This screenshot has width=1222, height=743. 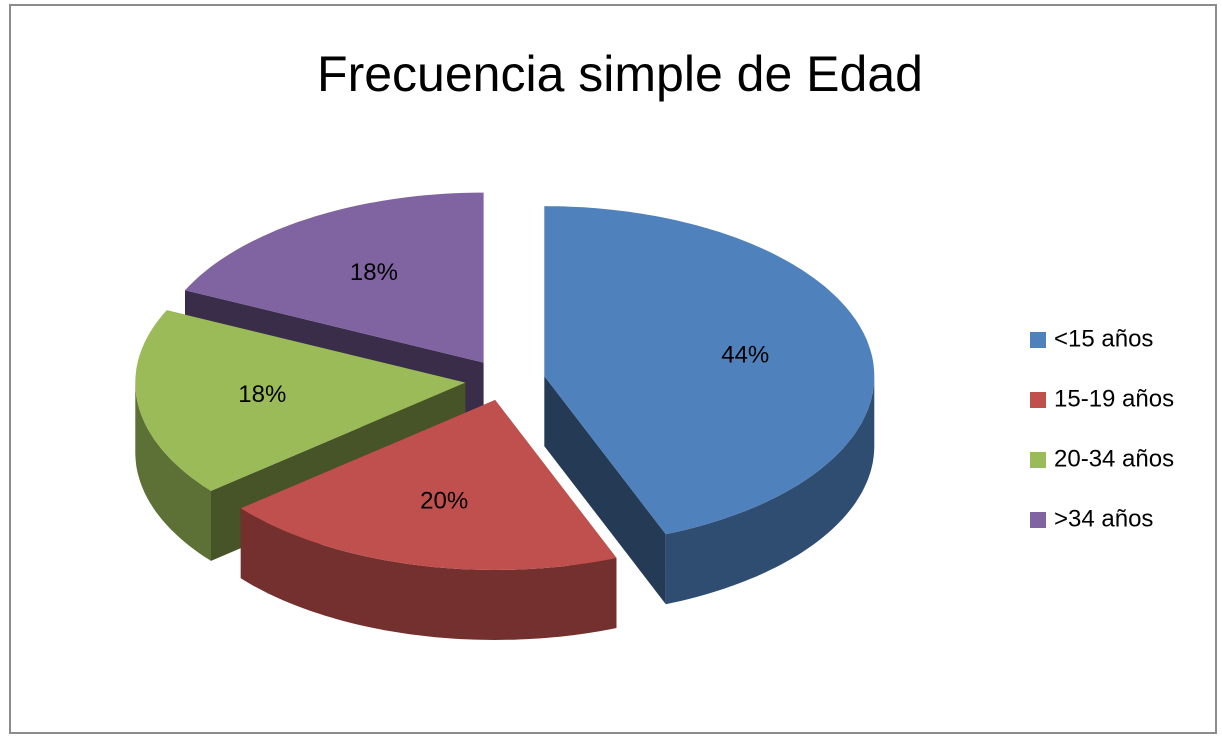 What do you see at coordinates (1103, 338) in the screenshot?
I see `legend-label: <15 años` at bounding box center [1103, 338].